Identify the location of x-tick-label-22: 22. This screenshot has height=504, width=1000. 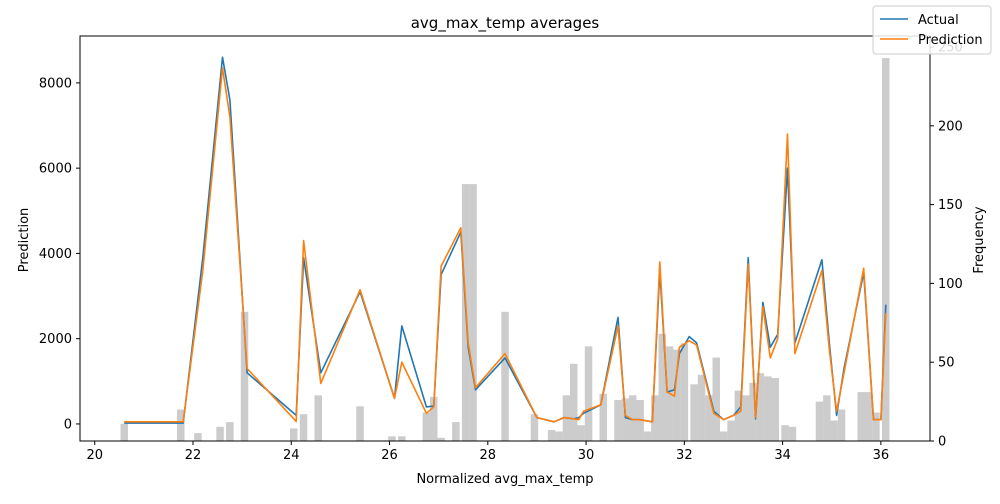
(193, 455).